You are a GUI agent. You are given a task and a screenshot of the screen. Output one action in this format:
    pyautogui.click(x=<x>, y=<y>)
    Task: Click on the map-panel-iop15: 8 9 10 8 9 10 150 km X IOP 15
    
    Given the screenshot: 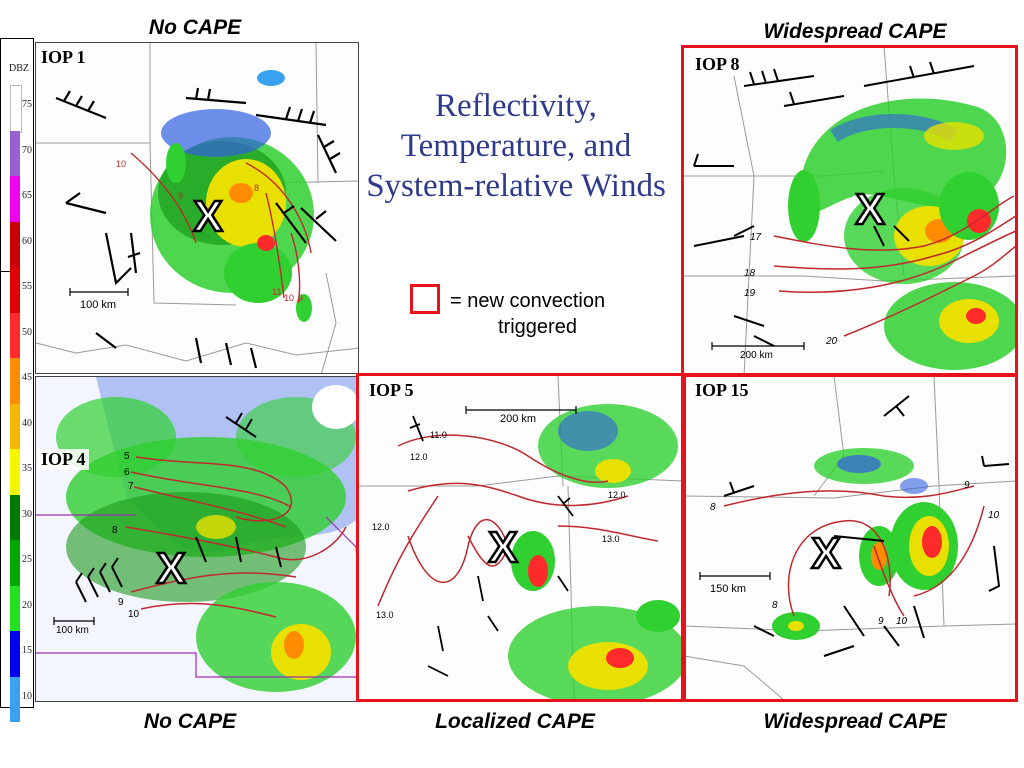 What is the action you would take?
    pyautogui.click(x=850, y=538)
    